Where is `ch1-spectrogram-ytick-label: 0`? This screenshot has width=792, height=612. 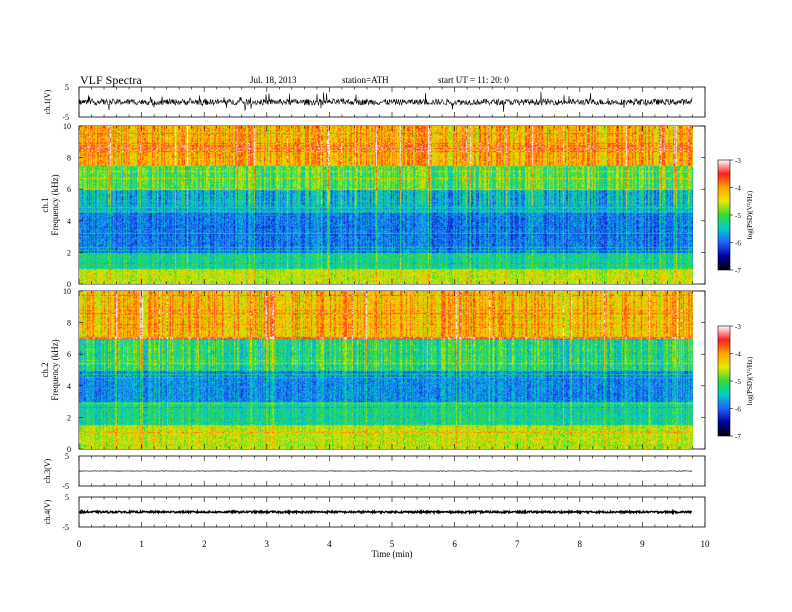 ch1-spectrogram-ytick-label: 0 is located at coordinates (69, 284).